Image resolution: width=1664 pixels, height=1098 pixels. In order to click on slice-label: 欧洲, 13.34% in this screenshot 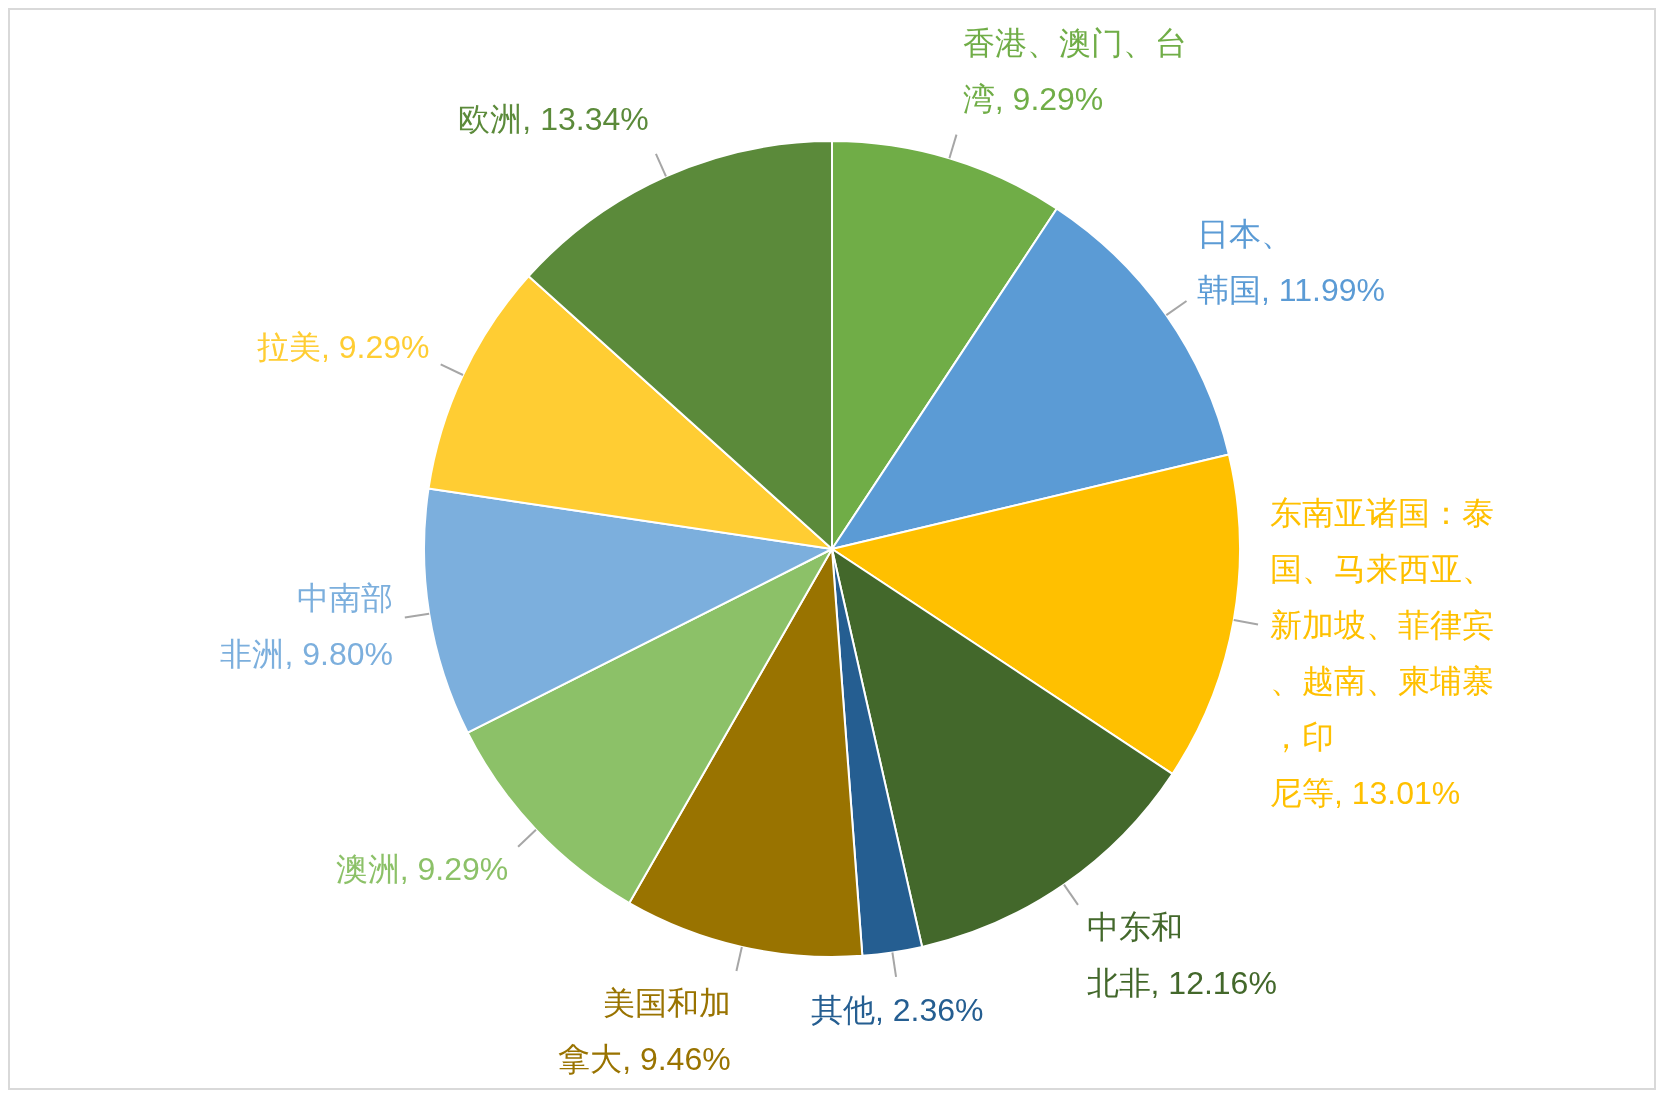, I will do `click(553, 118)`.